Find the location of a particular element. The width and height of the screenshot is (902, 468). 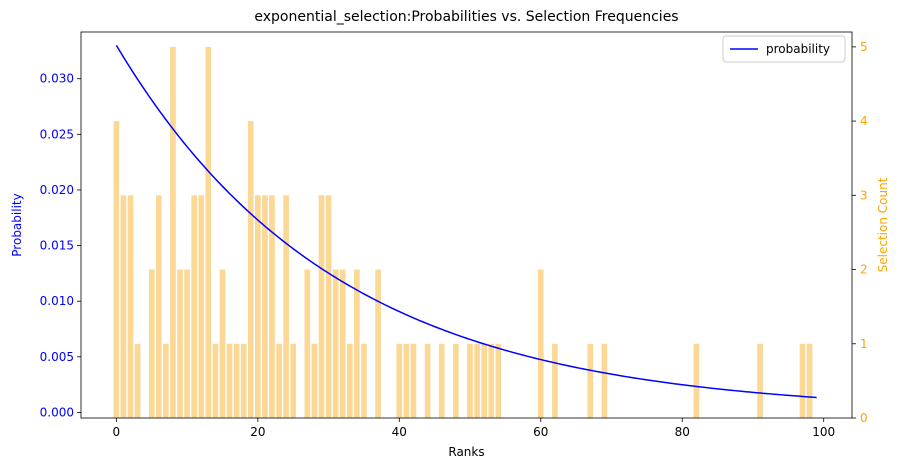

legend: probability is located at coordinates (784, 49).